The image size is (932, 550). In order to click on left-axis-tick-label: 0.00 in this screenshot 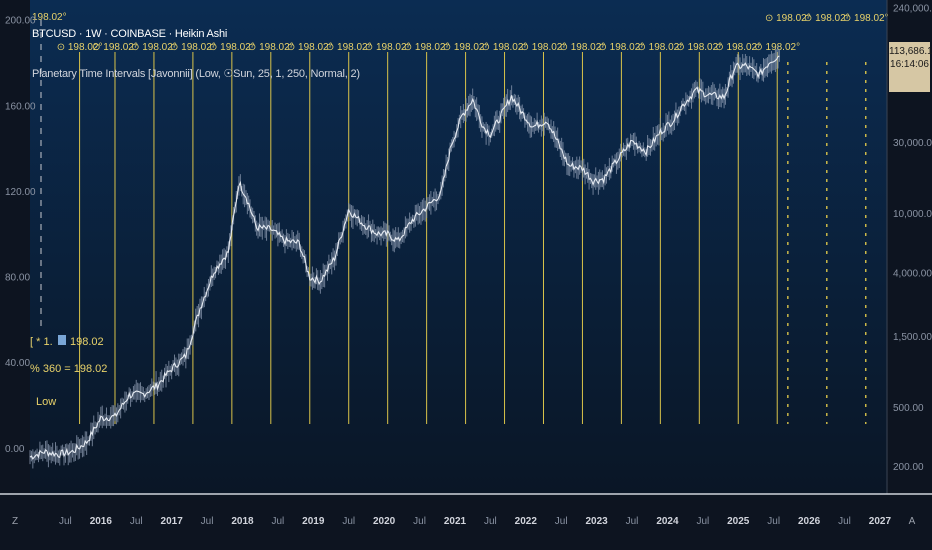, I will do `click(15, 449)`.